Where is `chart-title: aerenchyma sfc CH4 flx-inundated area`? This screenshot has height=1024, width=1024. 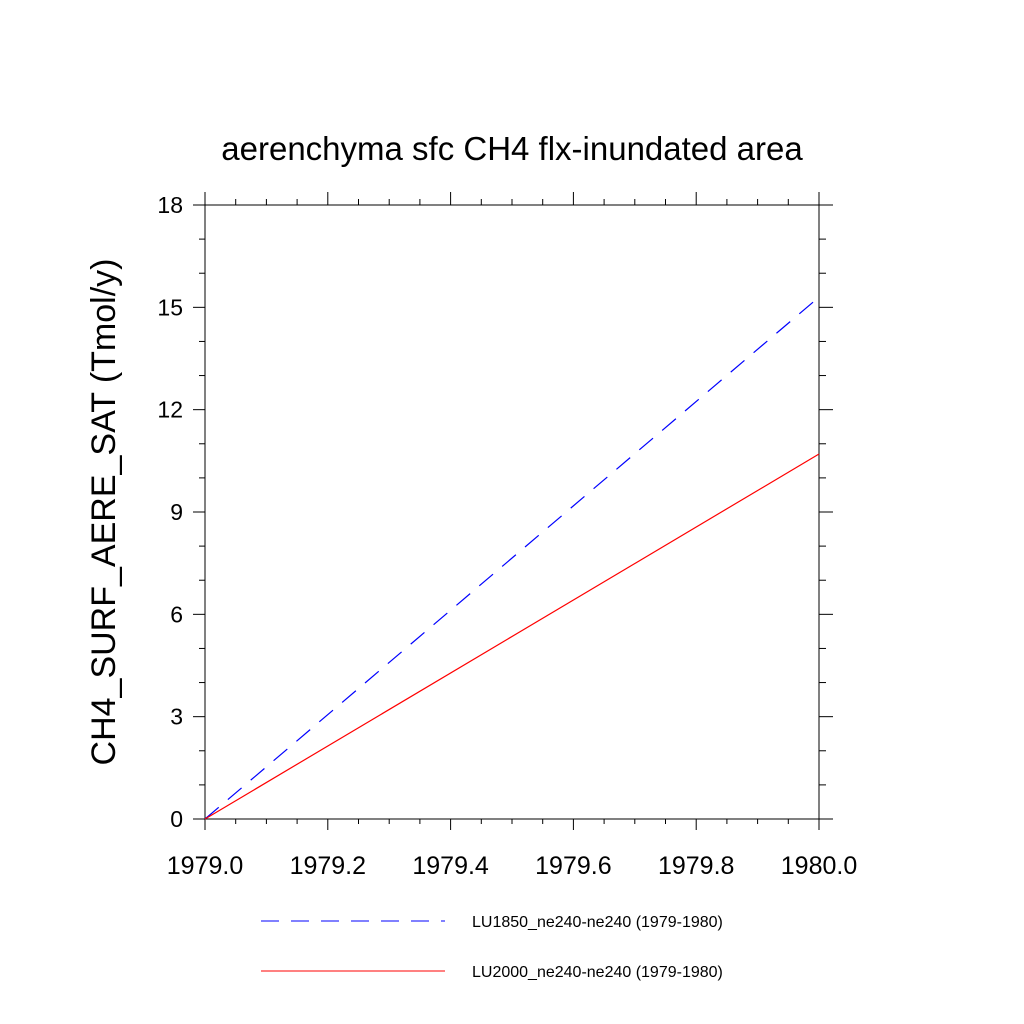 chart-title: aerenchyma sfc CH4 flx-inundated area is located at coordinates (512, 148).